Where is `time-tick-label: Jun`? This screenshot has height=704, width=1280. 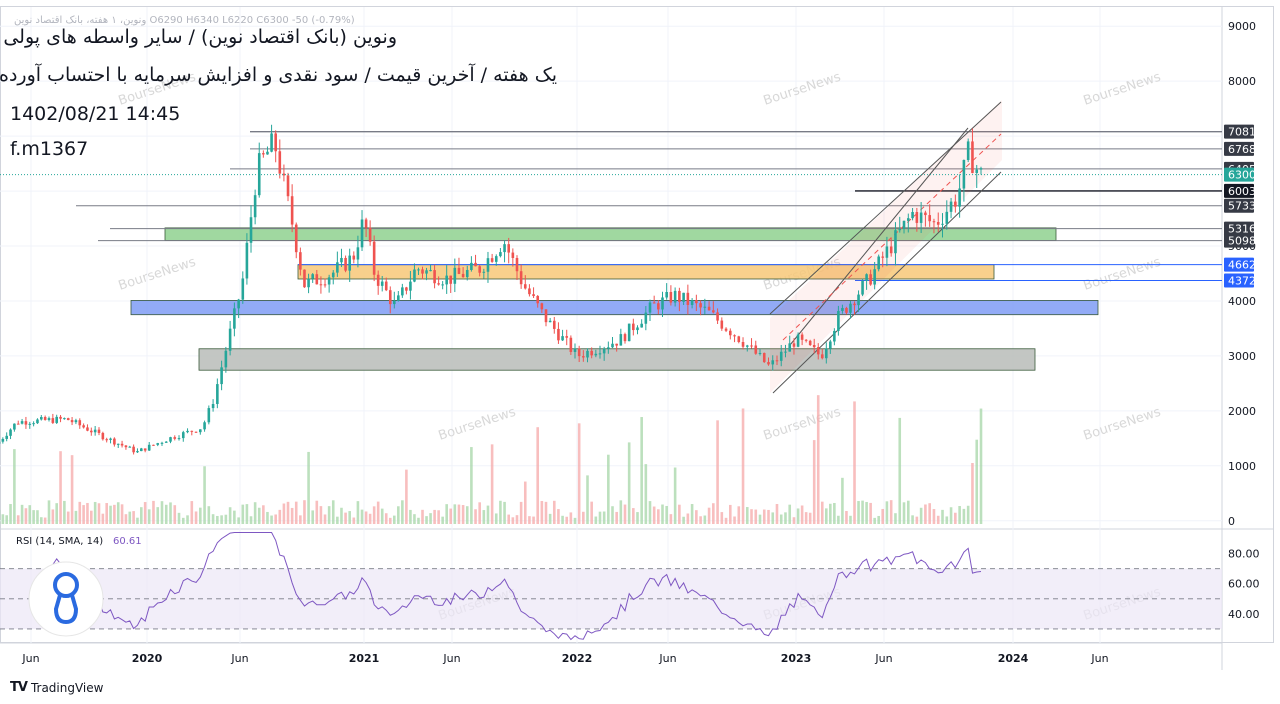 time-tick-label: Jun is located at coordinates (1099, 658).